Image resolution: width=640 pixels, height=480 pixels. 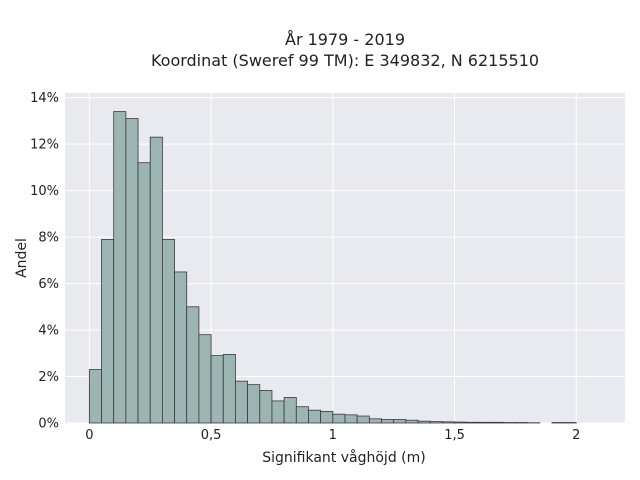 What do you see at coordinates (48, 238) in the screenshot?
I see `y-tick-label: 8%` at bounding box center [48, 238].